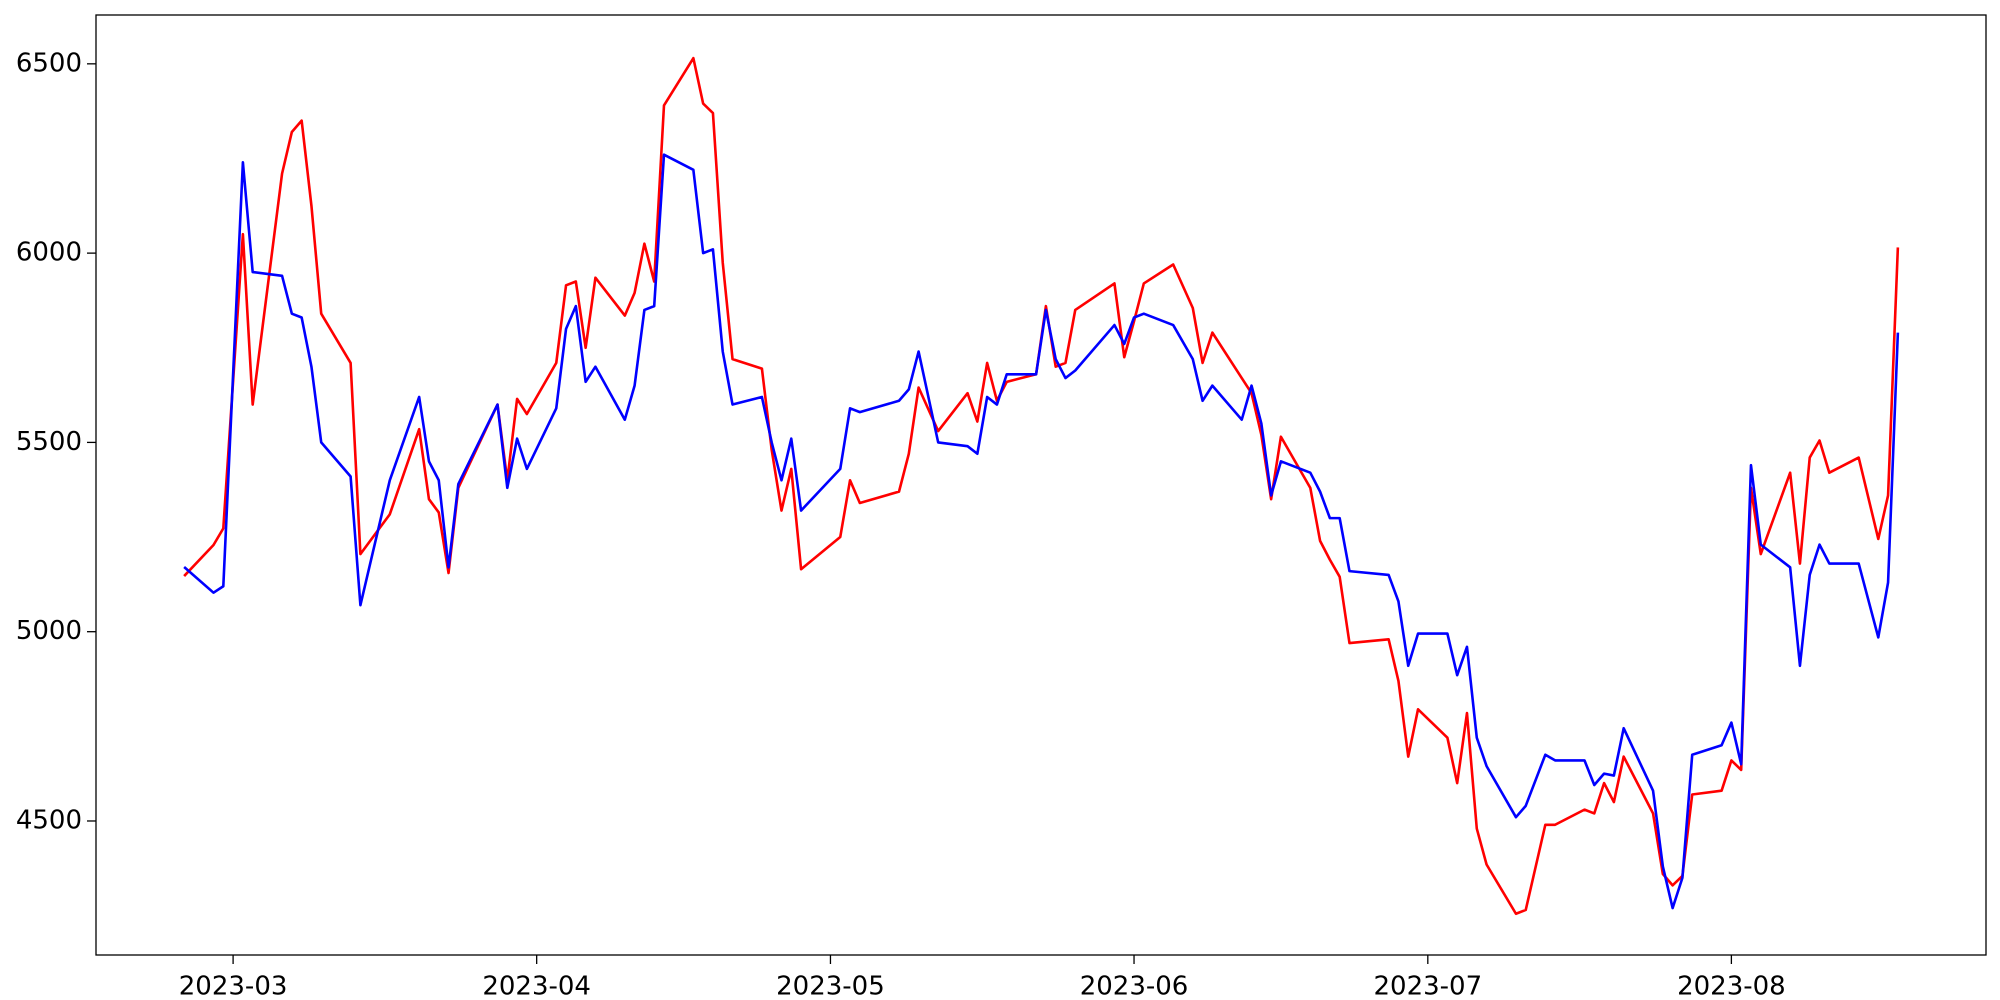 The image size is (2000, 1000). I want to click on y-tick-label: 5000, so click(49, 631).